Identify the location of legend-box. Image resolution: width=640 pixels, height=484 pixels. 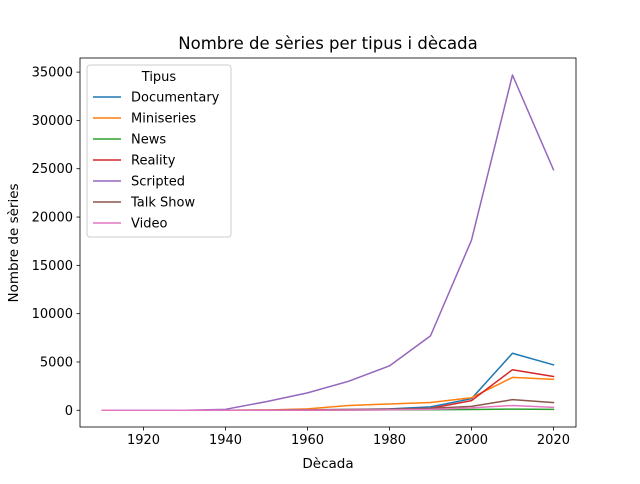
(159, 151).